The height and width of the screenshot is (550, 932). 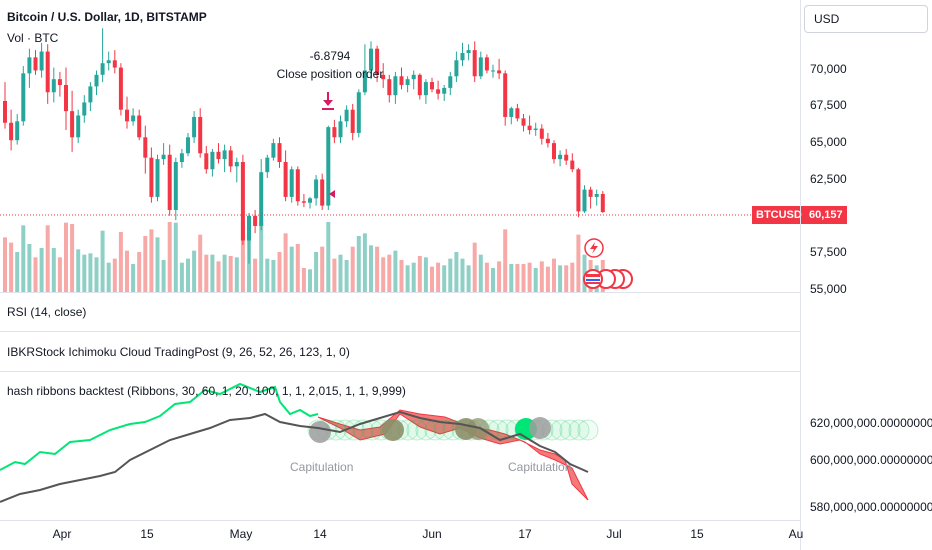 What do you see at coordinates (432, 534) in the screenshot?
I see `time-tick: Jun` at bounding box center [432, 534].